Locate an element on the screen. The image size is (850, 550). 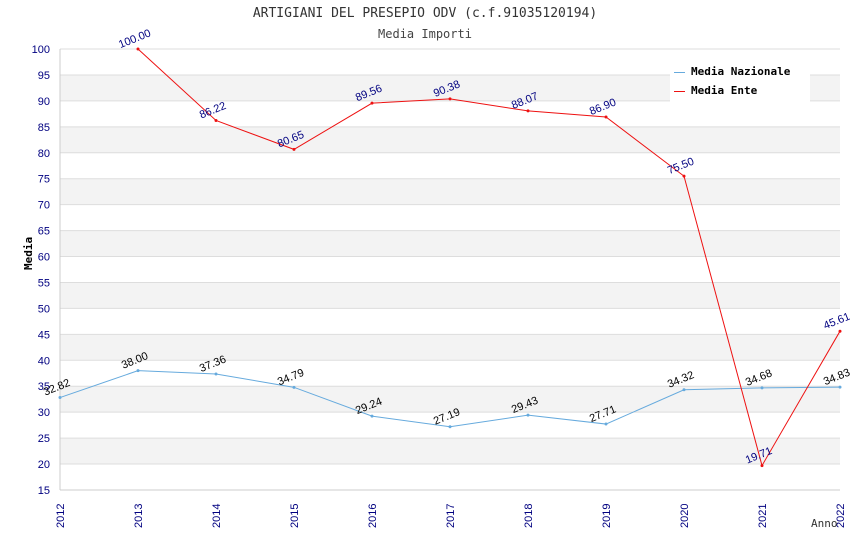
y-tick-label: 25 is located at coordinates (44, 439).